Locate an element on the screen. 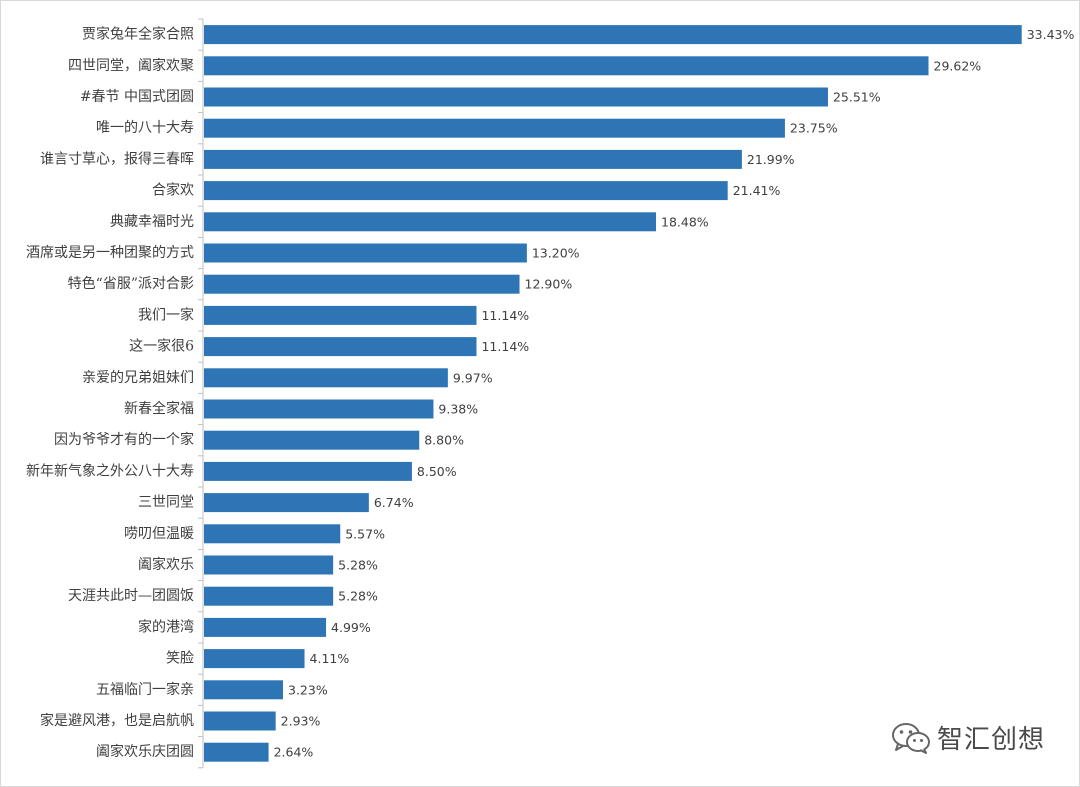 Image resolution: width=1080 pixels, height=787 pixels. value-label: 12.90% is located at coordinates (549, 284).